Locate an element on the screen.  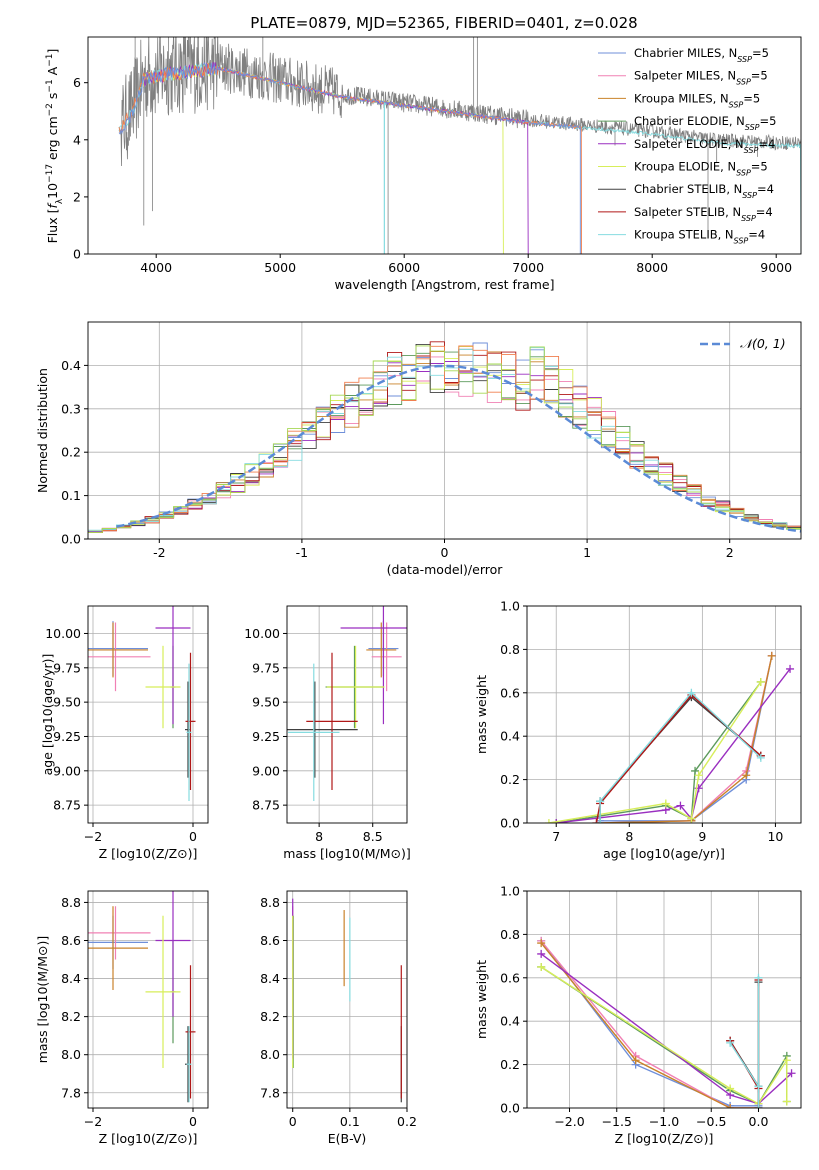
age_vs_Z-ytick-label: 9.25 is located at coordinates (67, 736).